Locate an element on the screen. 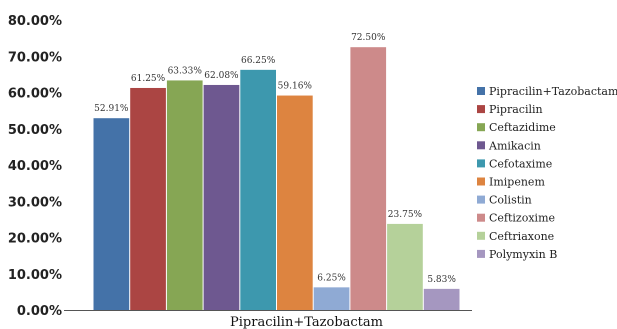  data-label: 63.33% is located at coordinates (185, 71).